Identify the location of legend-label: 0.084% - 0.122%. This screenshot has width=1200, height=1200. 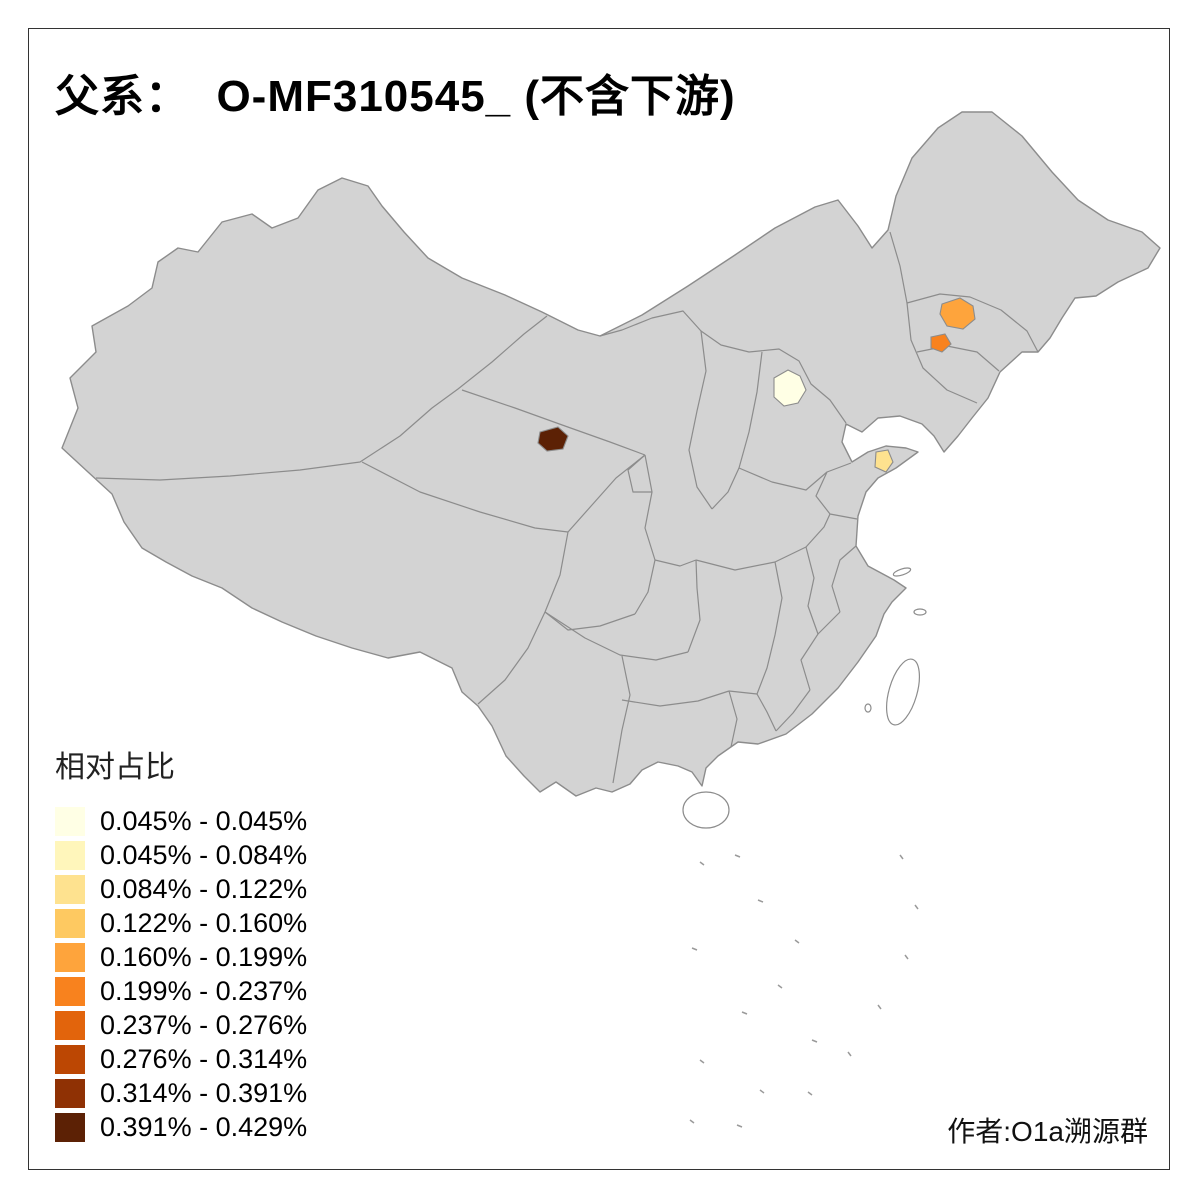
(204, 888).